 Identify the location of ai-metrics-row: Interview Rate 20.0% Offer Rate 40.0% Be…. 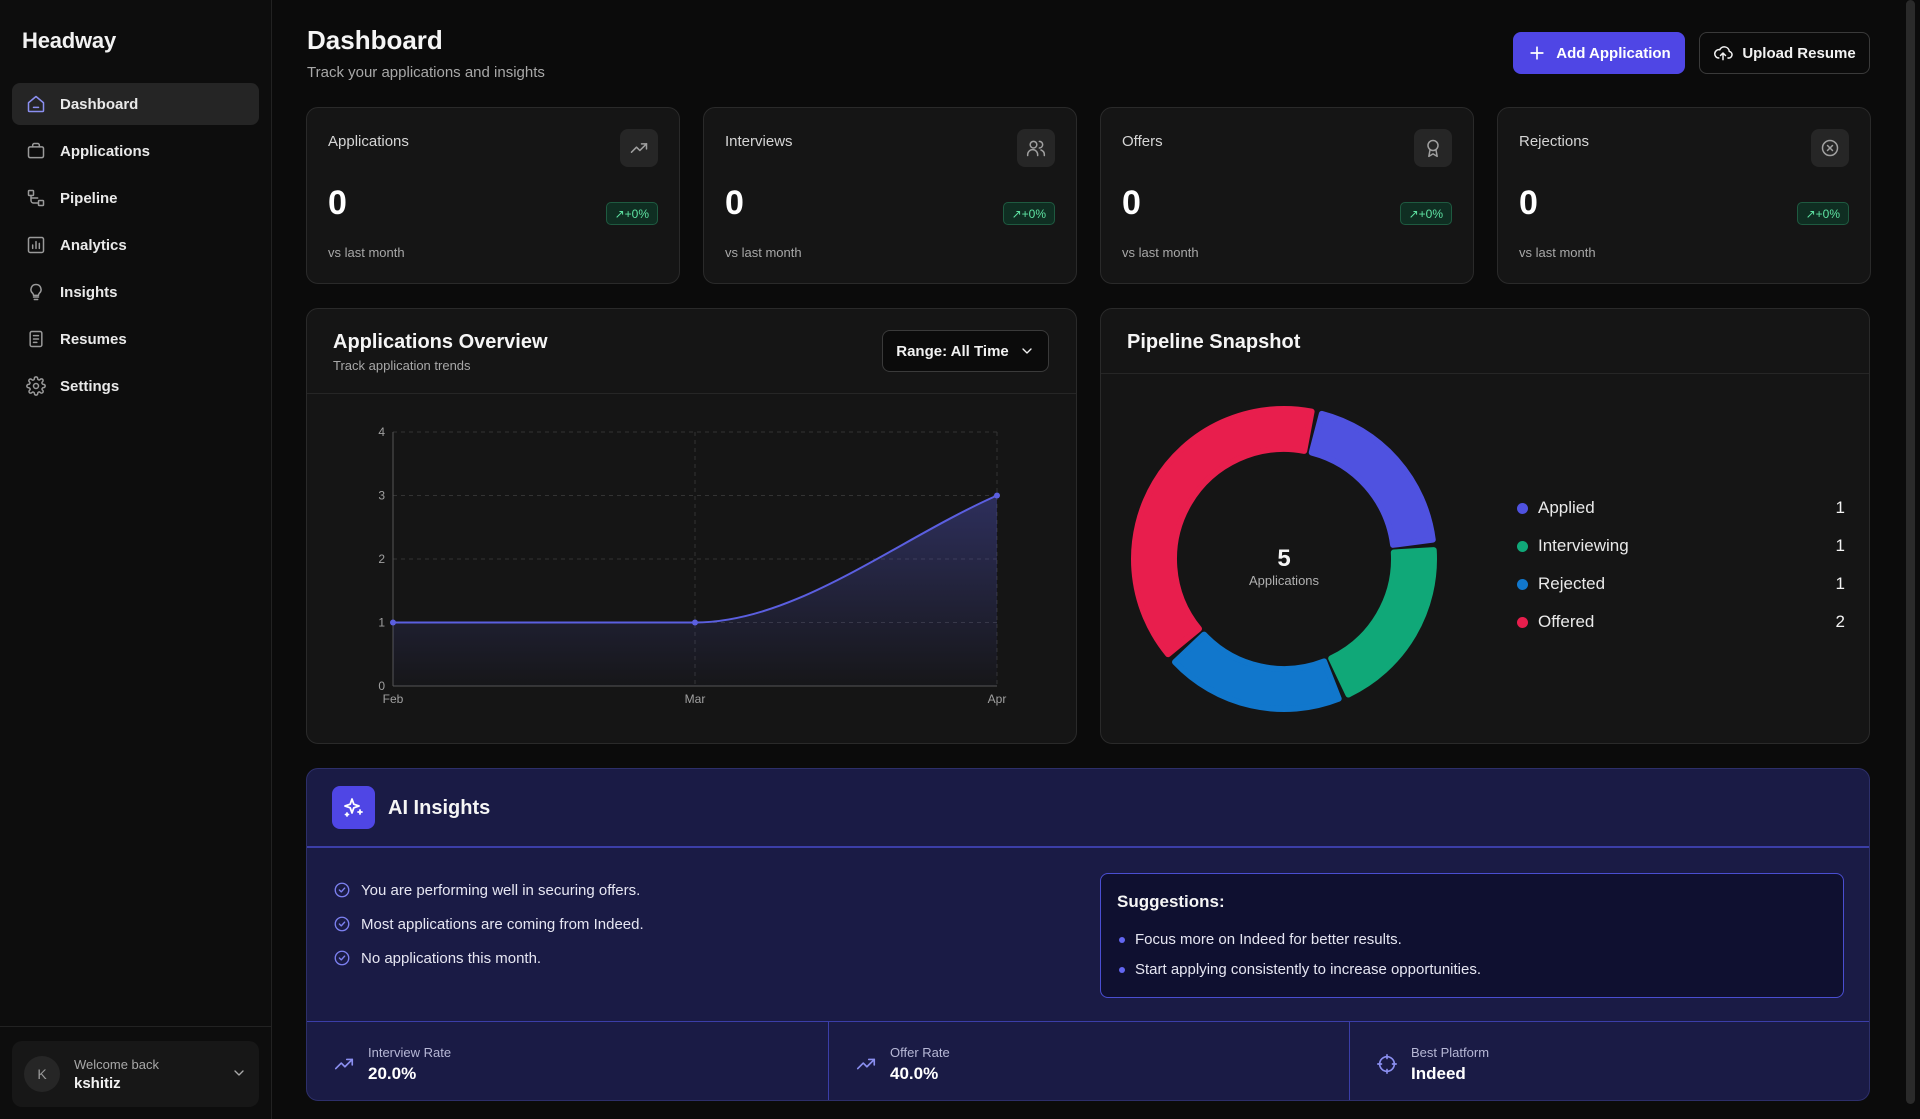
(1088, 1060).